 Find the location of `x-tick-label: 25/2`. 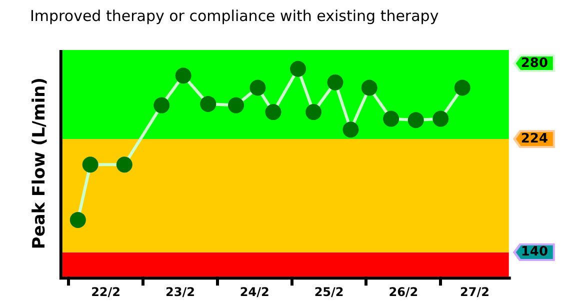

x-tick-label: 25/2 is located at coordinates (329, 291).